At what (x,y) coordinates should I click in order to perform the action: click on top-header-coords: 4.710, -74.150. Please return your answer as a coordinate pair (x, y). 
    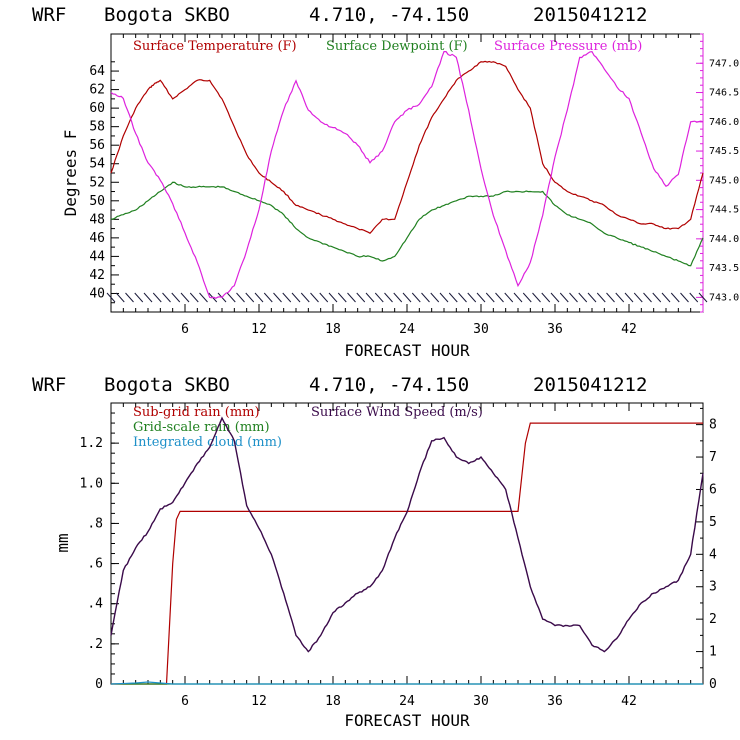
    Looking at the image, I should click on (389, 15).